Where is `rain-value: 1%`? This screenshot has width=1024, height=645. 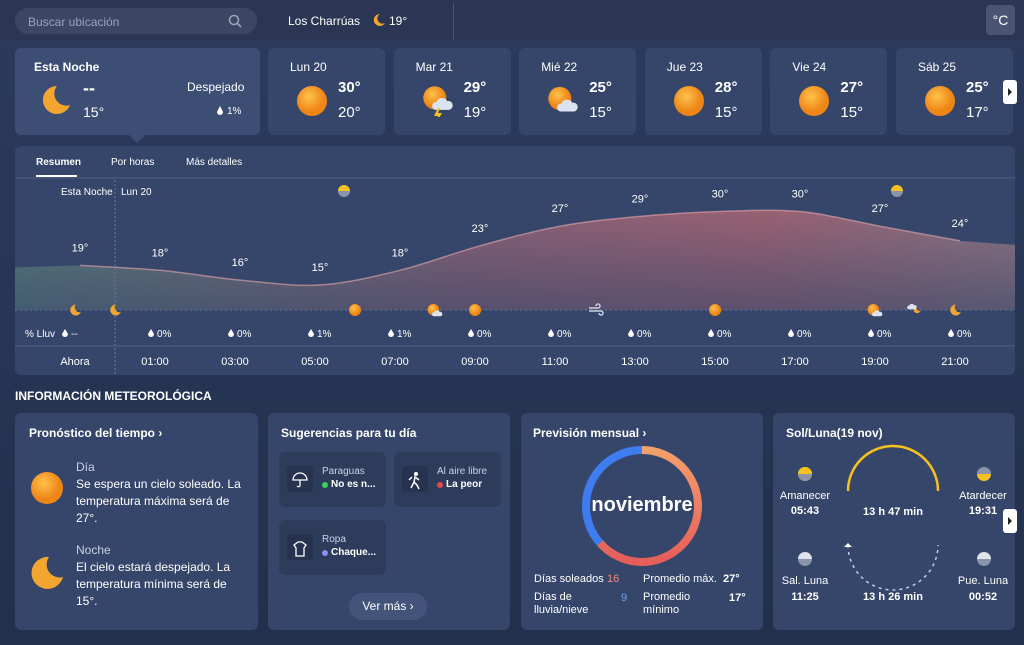
rain-value: 1% is located at coordinates (324, 334).